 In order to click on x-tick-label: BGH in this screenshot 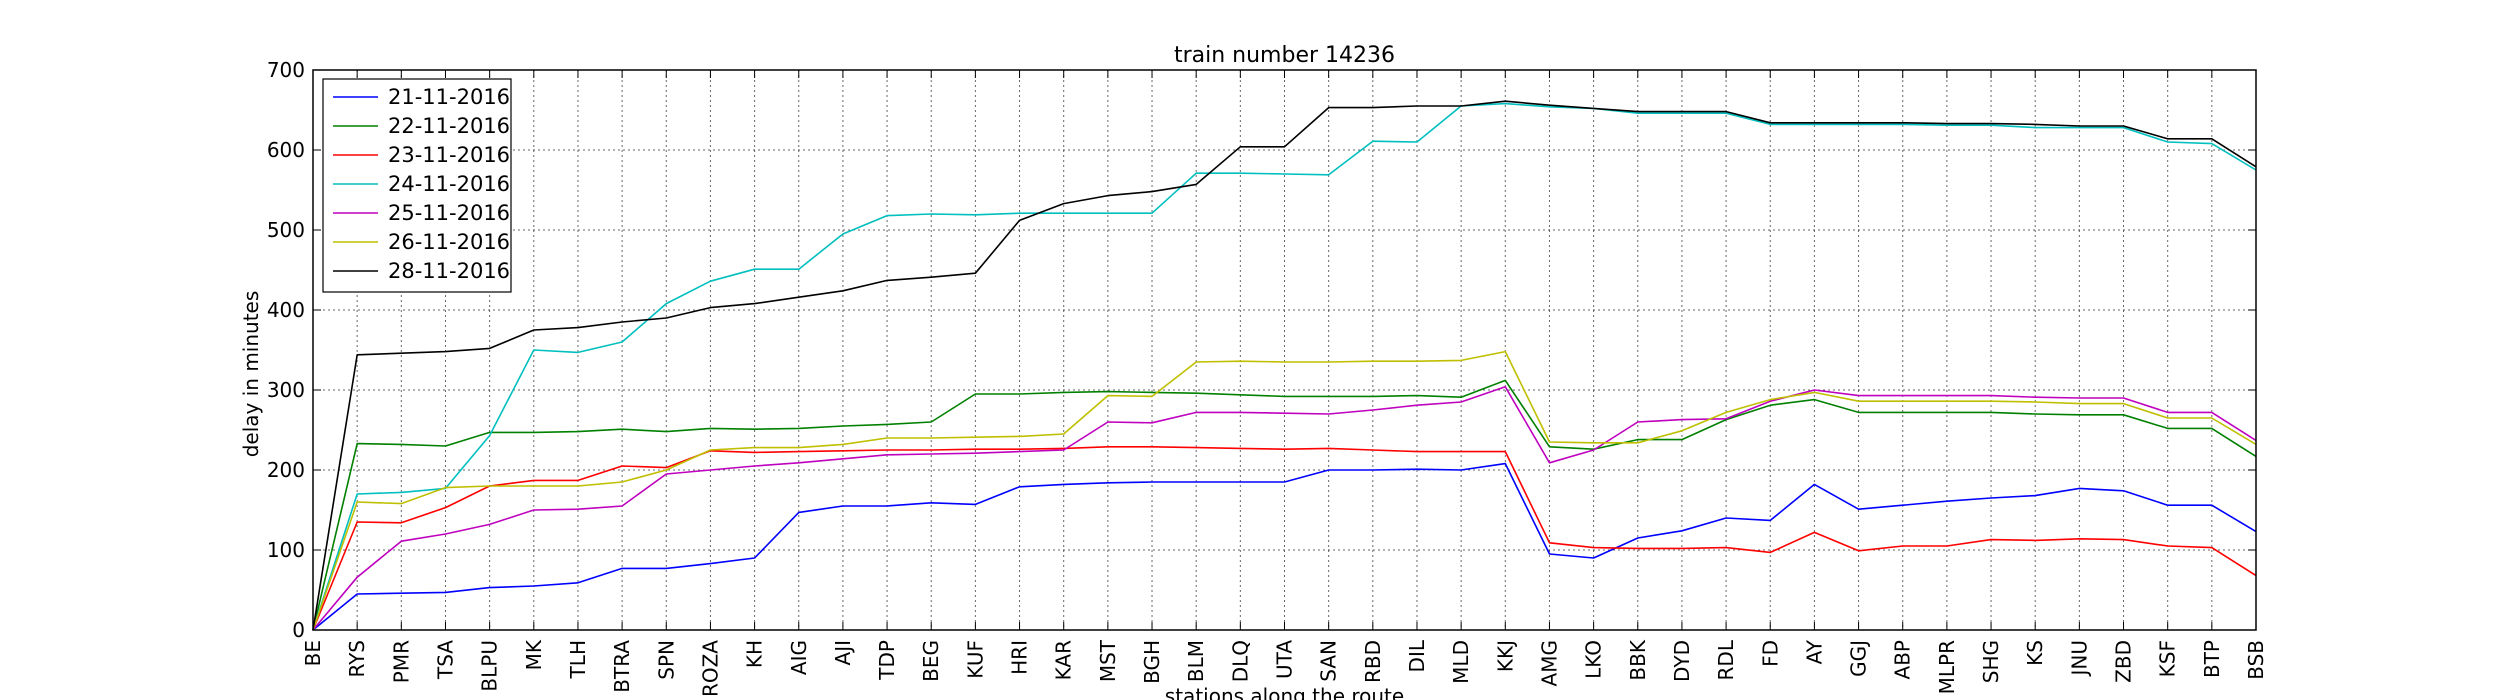, I will do `click(1152, 662)`.